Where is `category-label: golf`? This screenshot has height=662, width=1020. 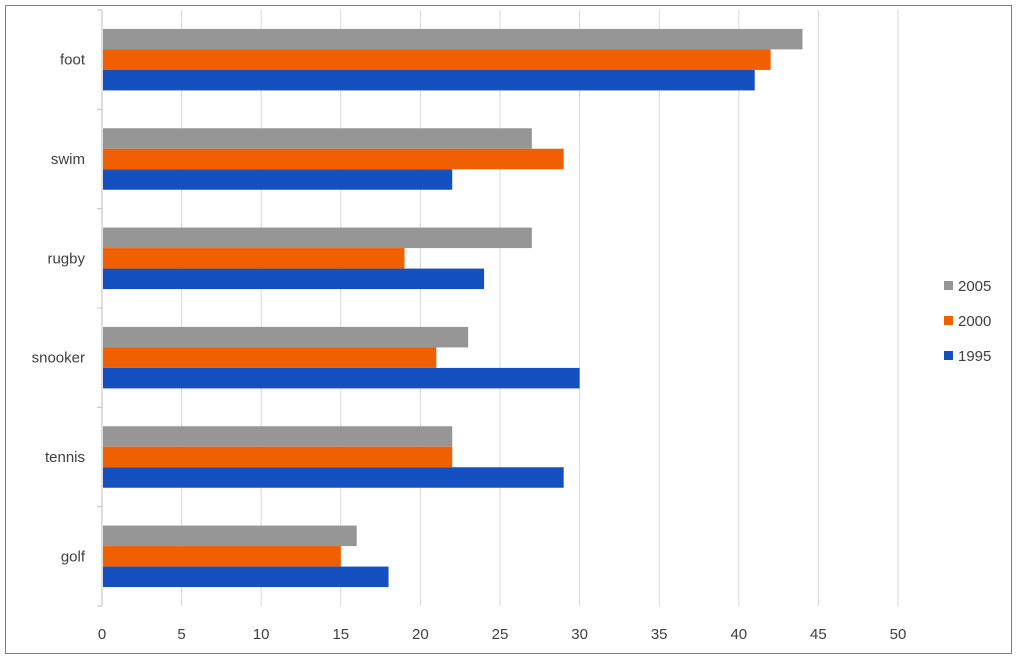 category-label: golf is located at coordinates (73, 556).